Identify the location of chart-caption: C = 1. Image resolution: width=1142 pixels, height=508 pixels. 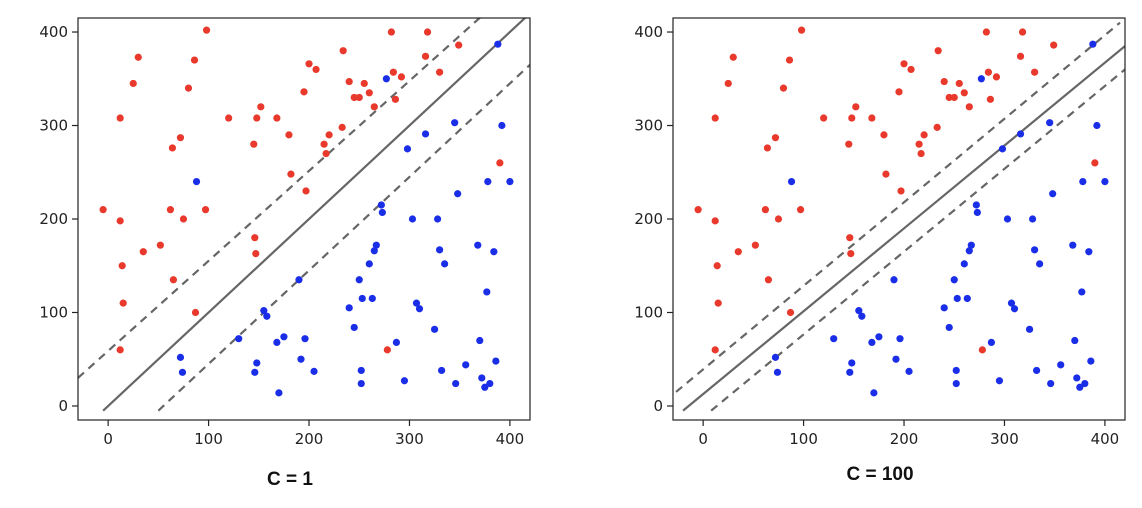
(290, 479).